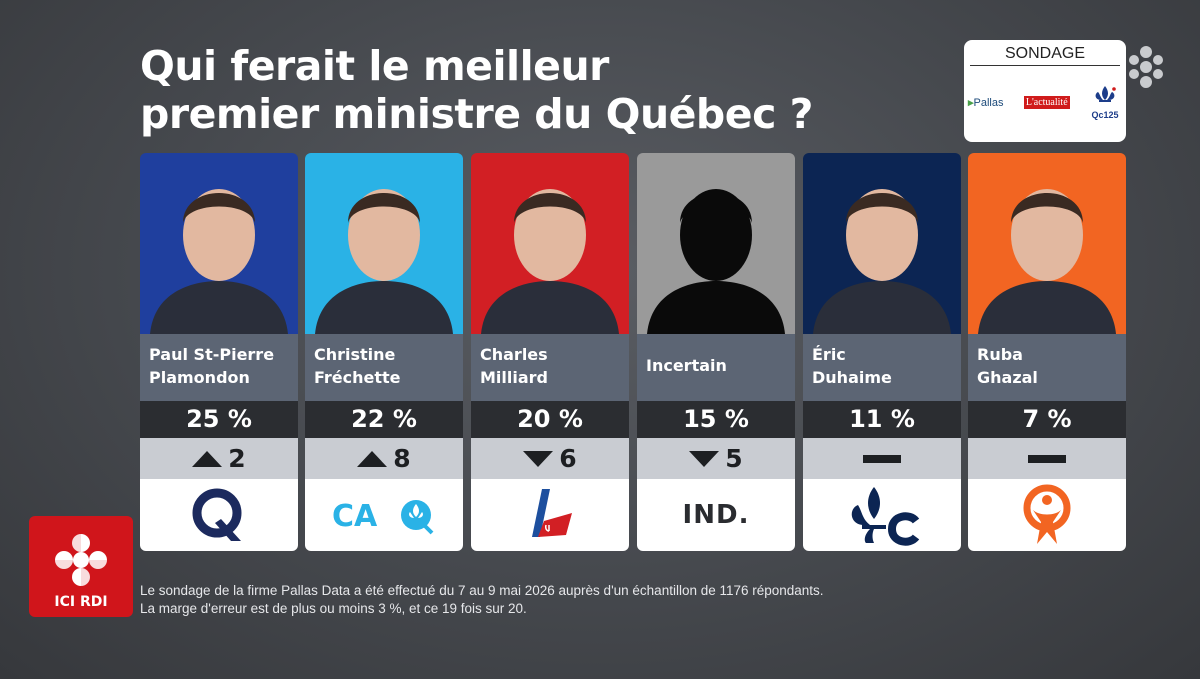  I want to click on candidate-name-line-2: Fréchette, so click(357, 377).